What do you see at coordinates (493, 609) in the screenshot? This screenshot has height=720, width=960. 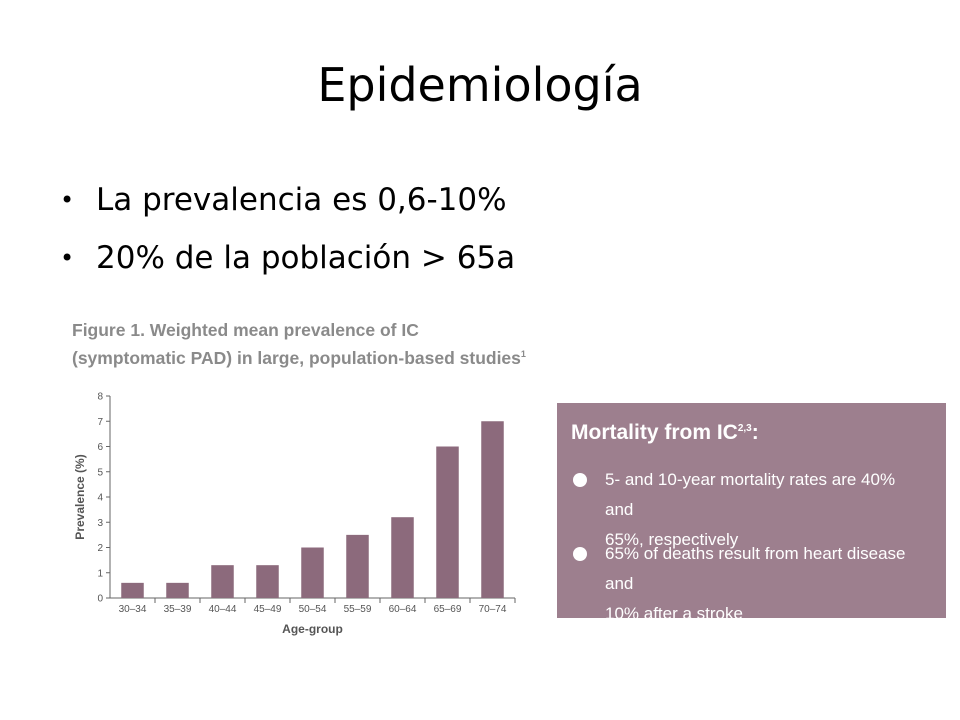 I see `x-tick-label: 70–74` at bounding box center [493, 609].